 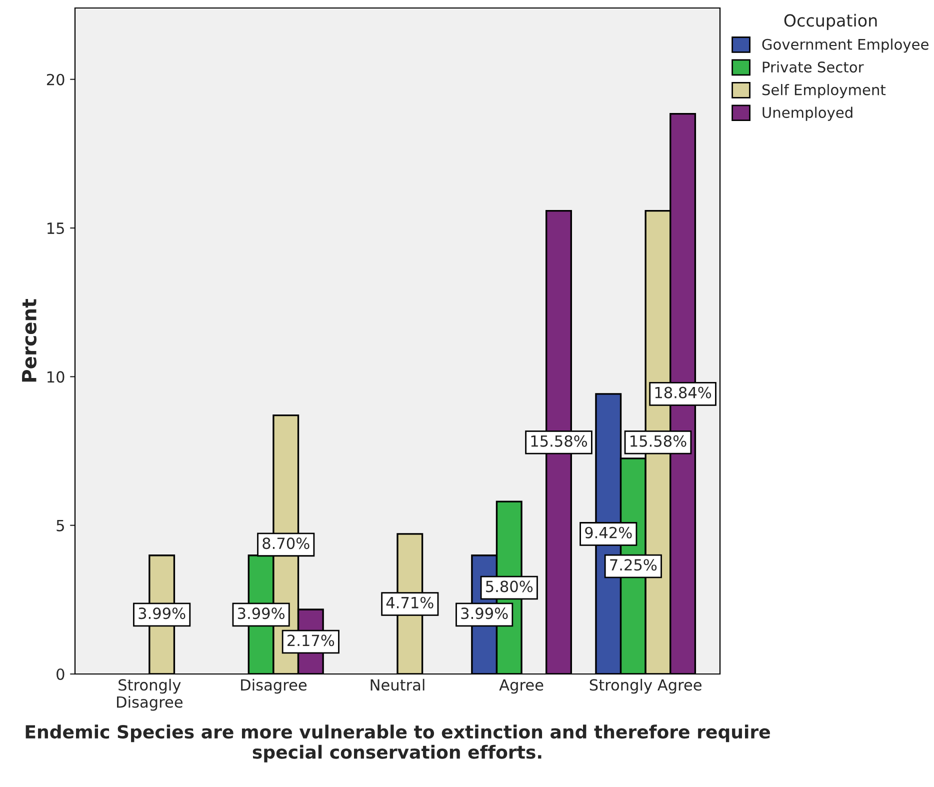 What do you see at coordinates (633, 565) in the screenshot?
I see `data-label: 7.25%` at bounding box center [633, 565].